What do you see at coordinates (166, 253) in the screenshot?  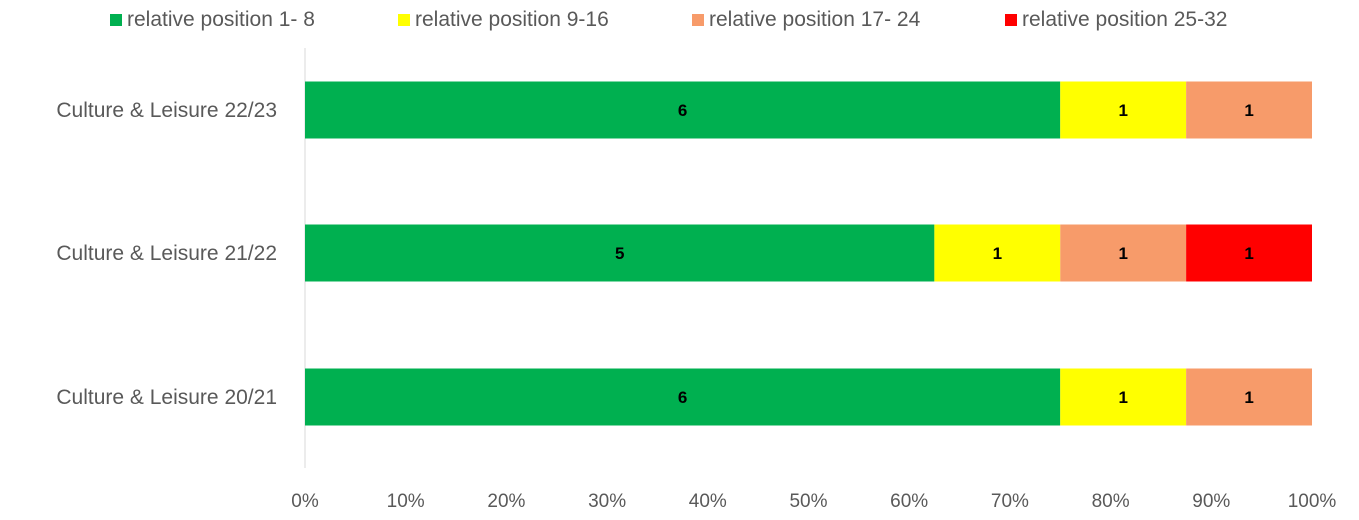 I see `category-label: Culture & Leisure 21/22` at bounding box center [166, 253].